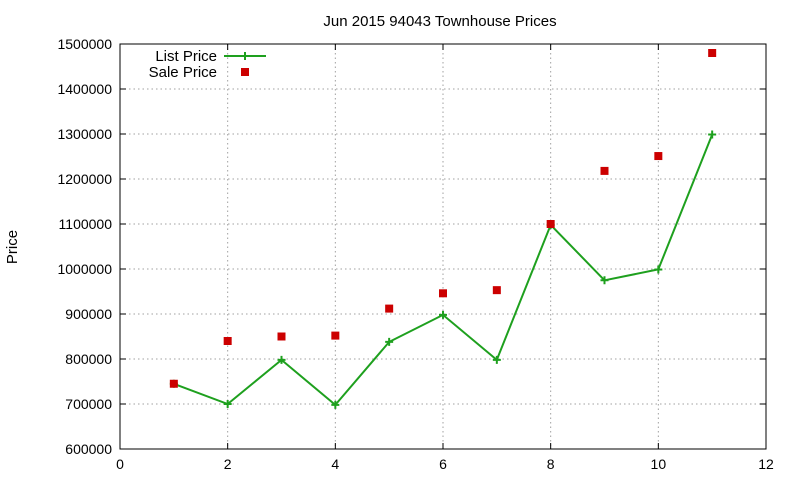  Describe the element at coordinates (88, 404) in the screenshot. I see `y-tick-label: 700000` at that location.